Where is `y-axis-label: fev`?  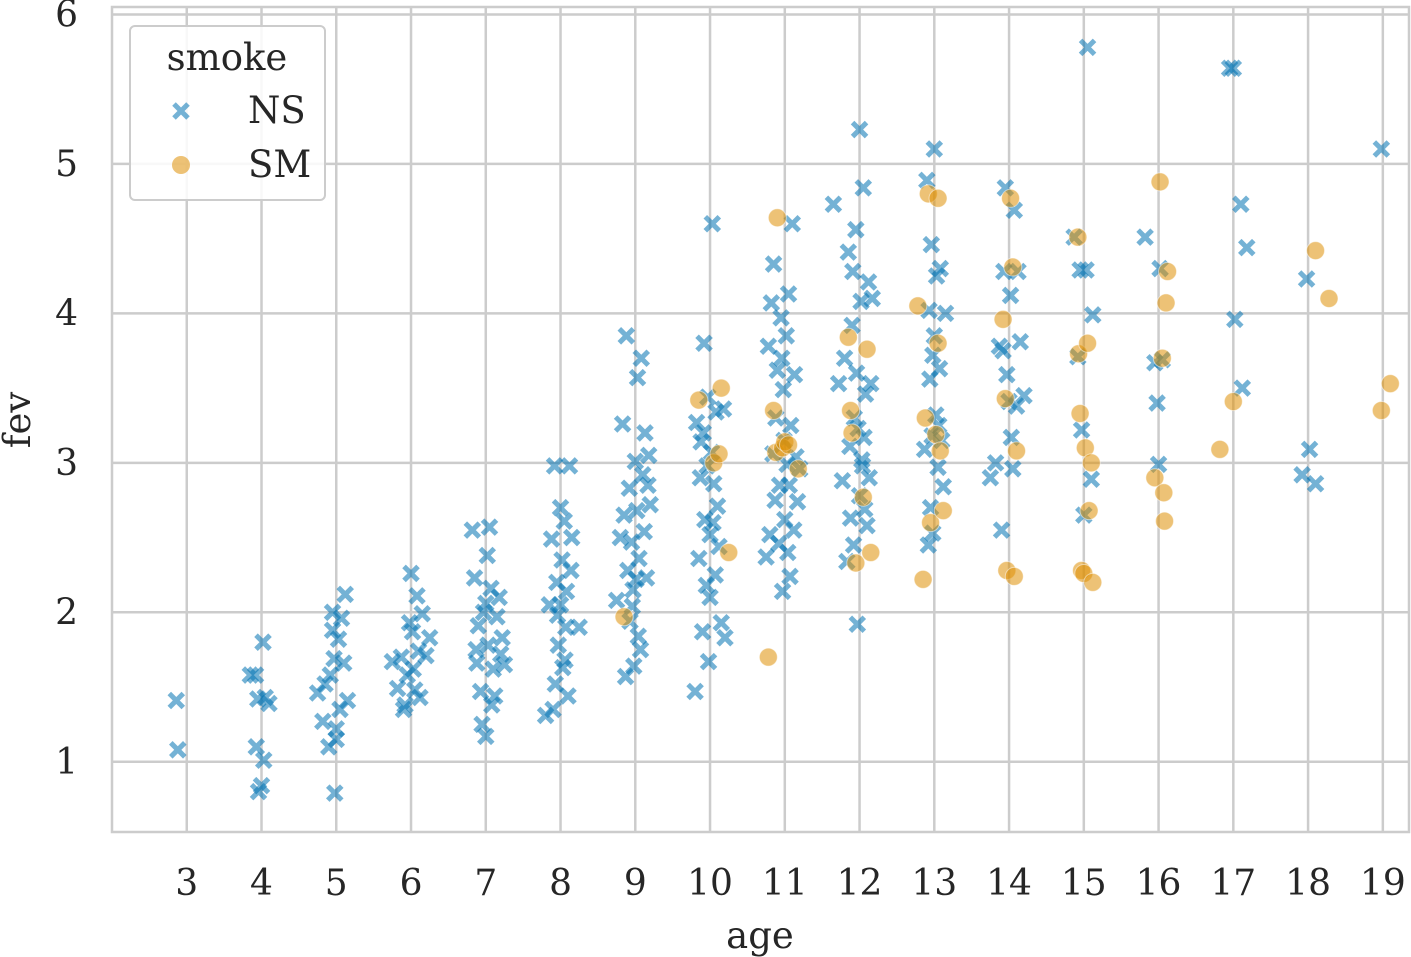 y-axis-label: fev is located at coordinates (19, 420).